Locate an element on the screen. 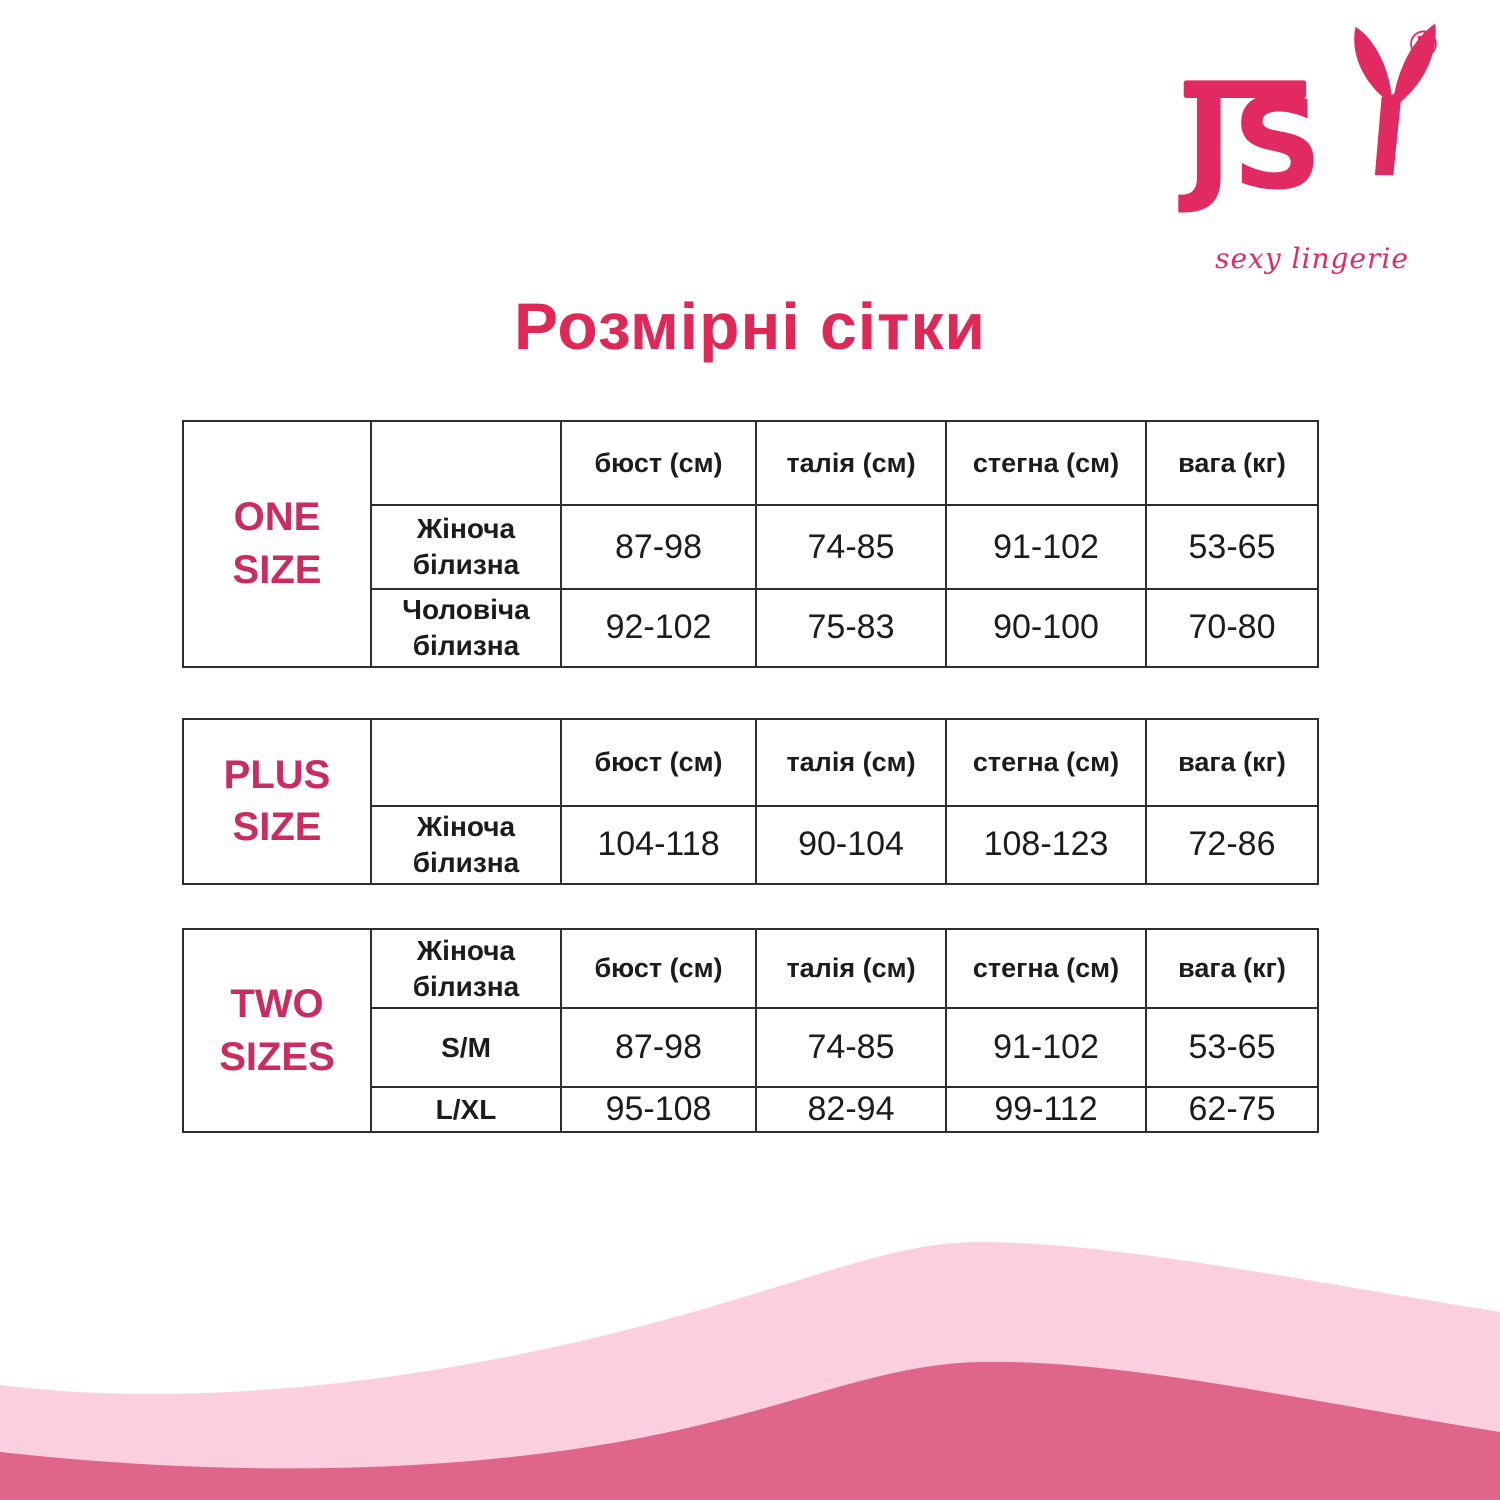 The height and width of the screenshot is (1500, 1500). logo-leaf-left-icon is located at coordinates (1373, 62).